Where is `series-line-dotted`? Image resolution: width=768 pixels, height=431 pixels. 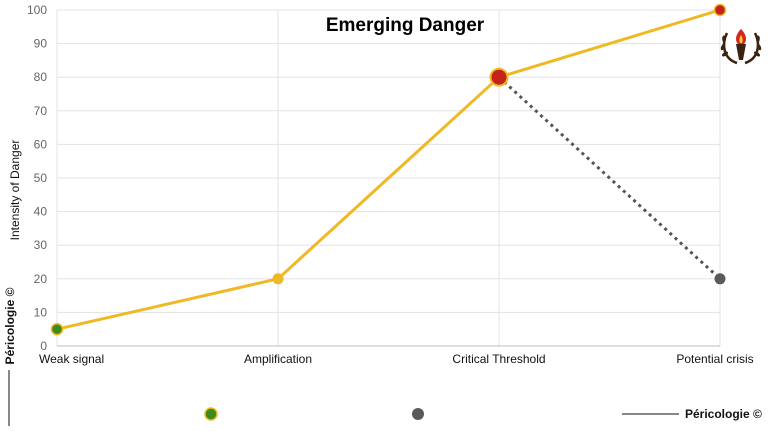
series-line-dotted is located at coordinates (609, 178).